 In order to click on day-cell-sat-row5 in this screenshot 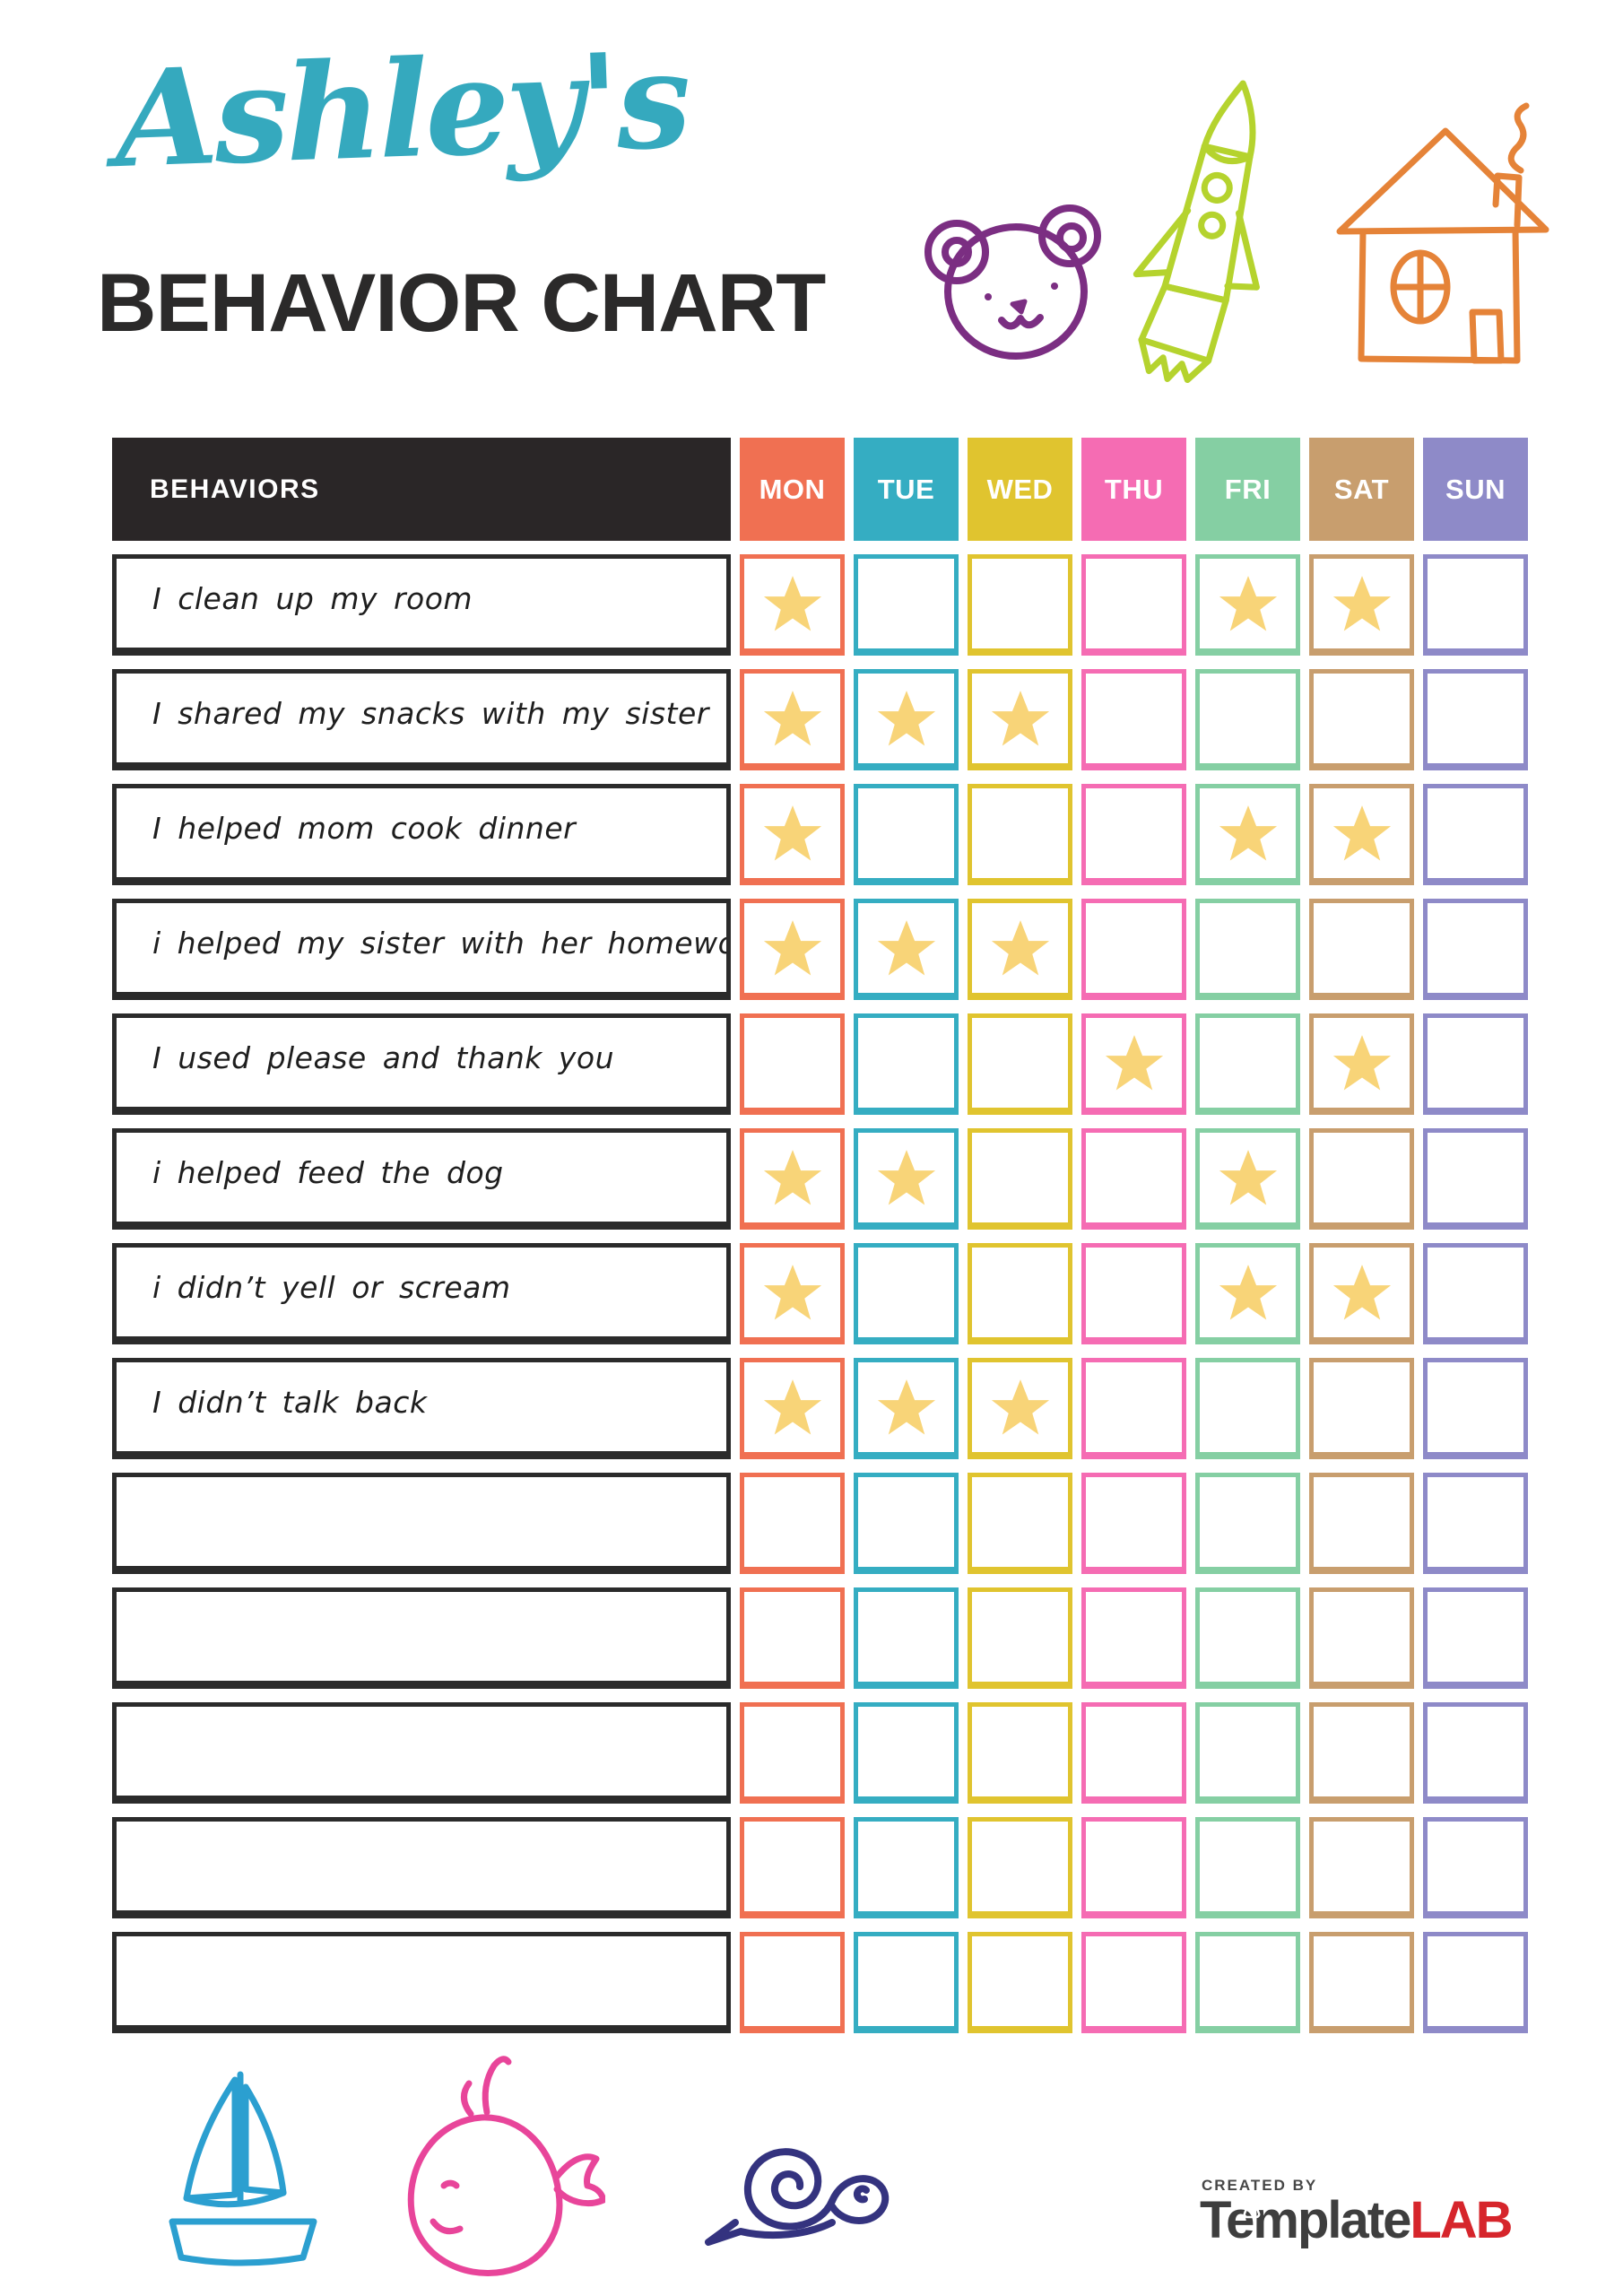, I will do `click(1361, 1064)`.